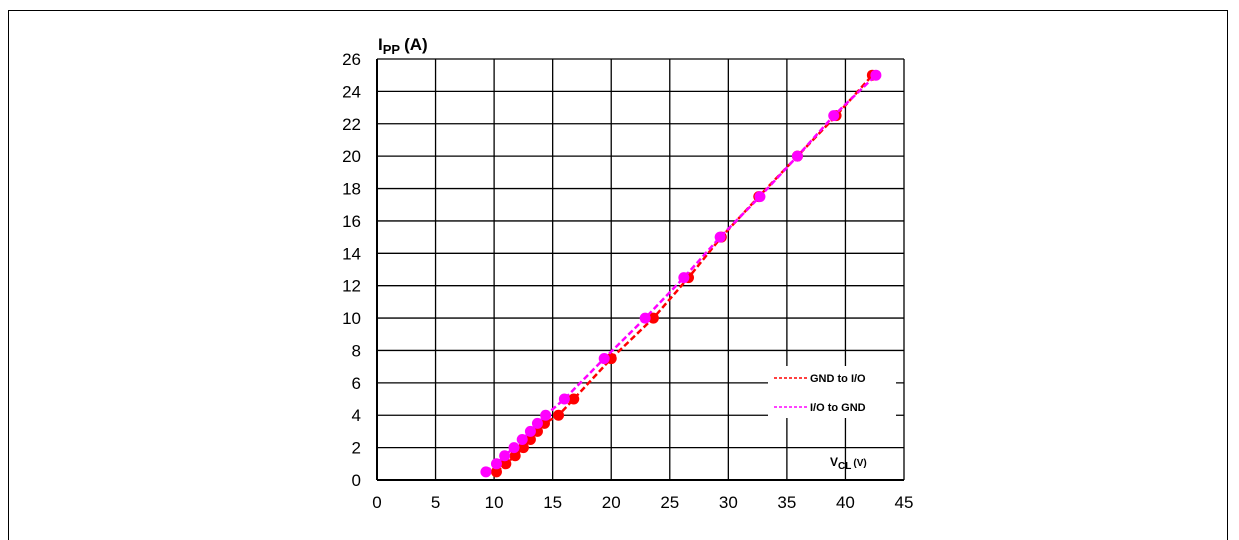 The height and width of the screenshot is (540, 1239). Describe the element at coordinates (392, 49) in the screenshot. I see `y-axis-label-sub: PP` at that location.